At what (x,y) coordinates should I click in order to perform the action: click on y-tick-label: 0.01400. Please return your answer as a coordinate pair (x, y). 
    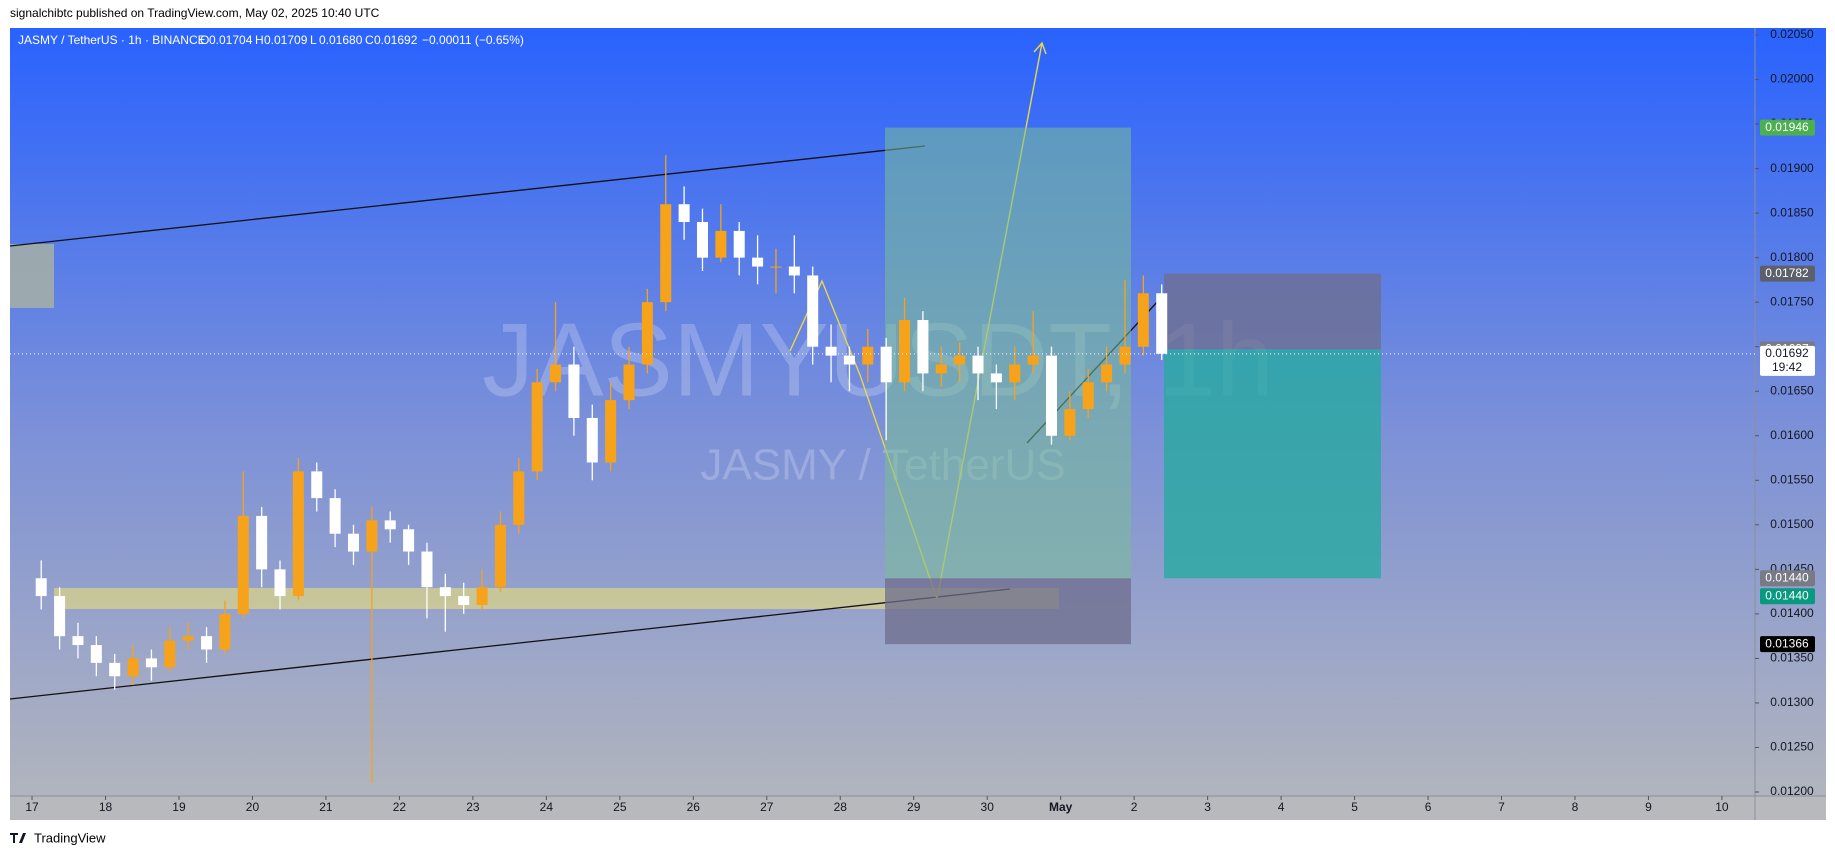
    Looking at the image, I should click on (1792, 613).